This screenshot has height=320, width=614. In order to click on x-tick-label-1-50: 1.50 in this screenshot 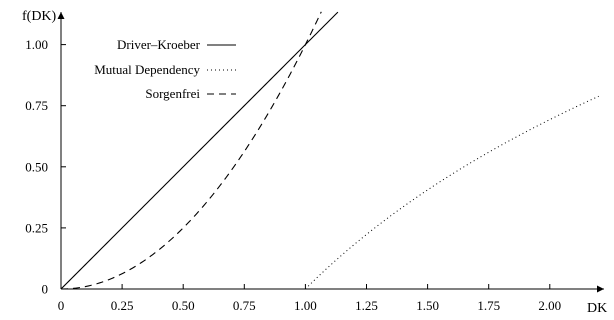, I will do `click(427, 305)`.